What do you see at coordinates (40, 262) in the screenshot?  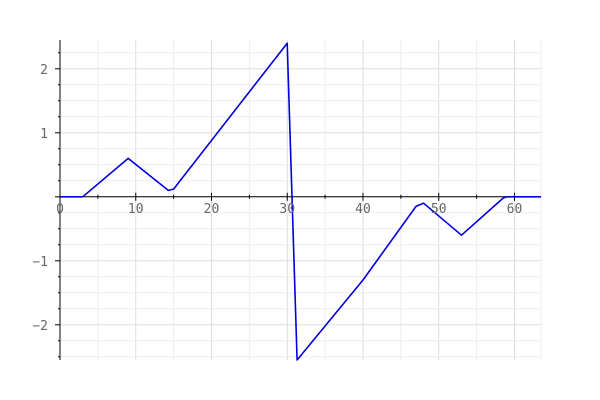 I see `y-tick-label: −1` at bounding box center [40, 262].